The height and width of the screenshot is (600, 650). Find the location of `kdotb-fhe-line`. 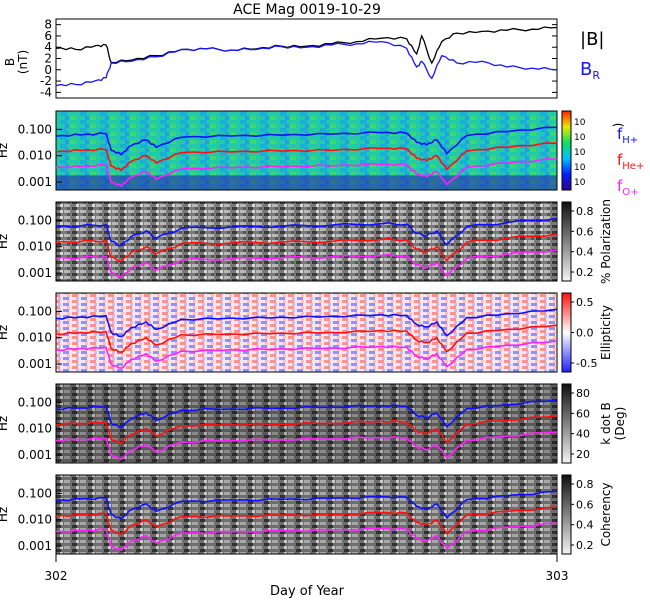

kdotb-fhe-line is located at coordinates (306, 430).